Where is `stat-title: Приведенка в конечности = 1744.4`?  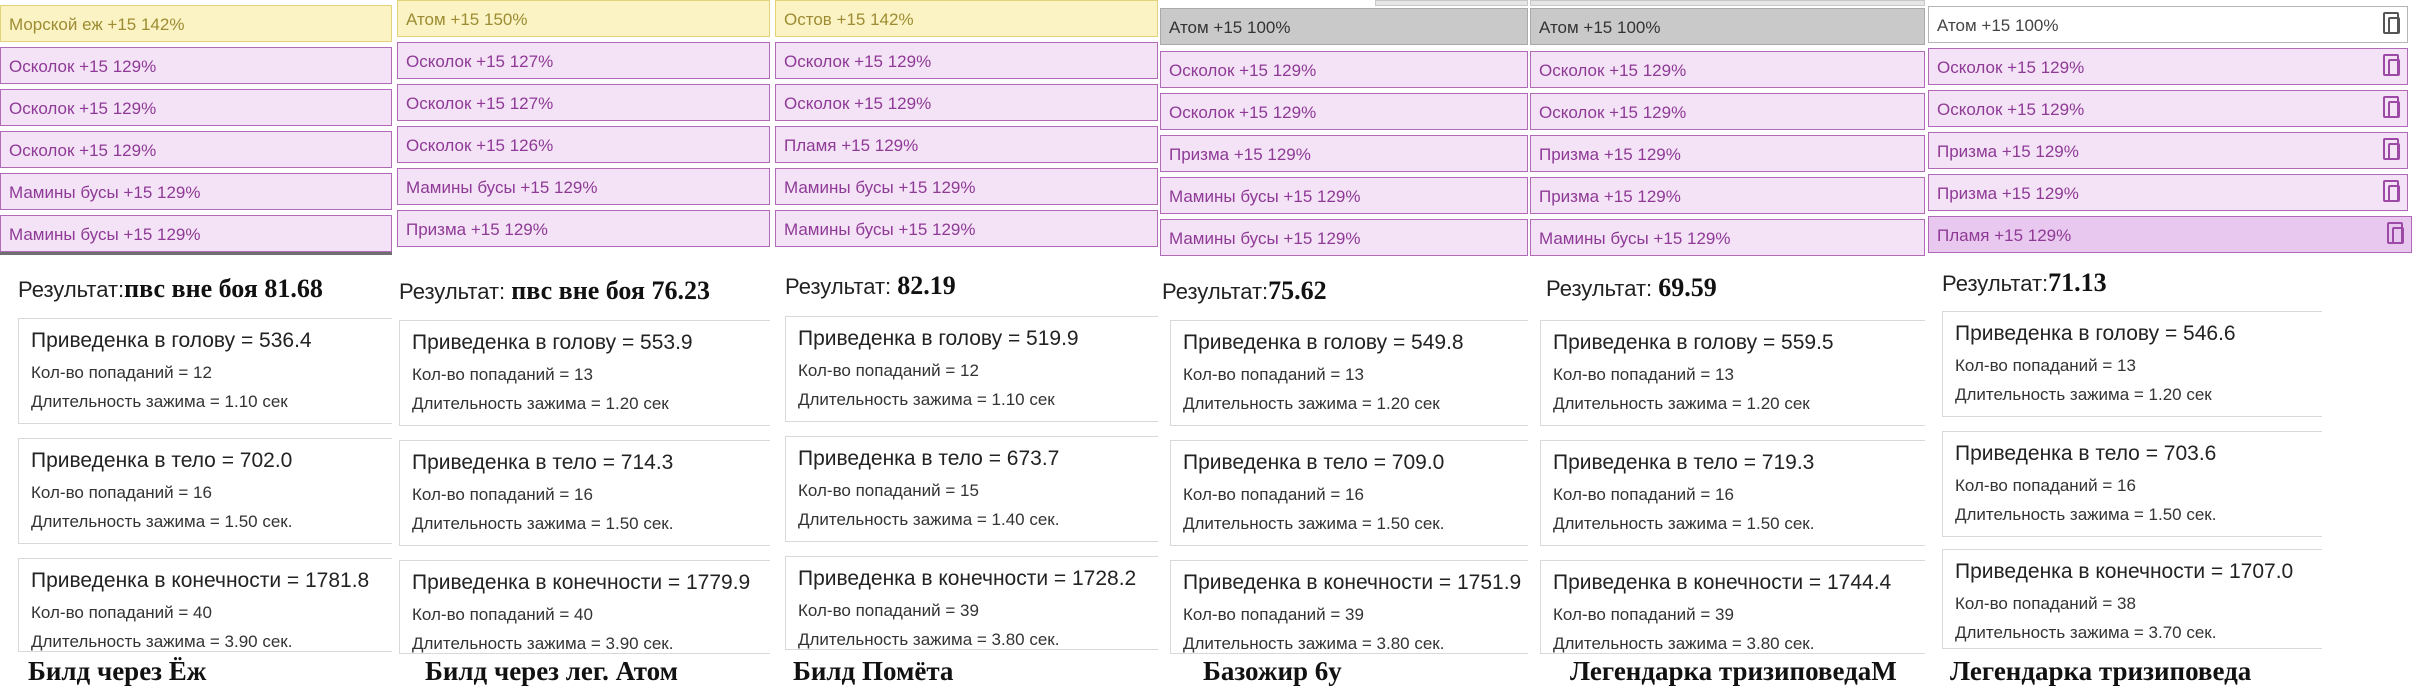 stat-title: Приведенка в конечности = 1744.4 is located at coordinates (1722, 582).